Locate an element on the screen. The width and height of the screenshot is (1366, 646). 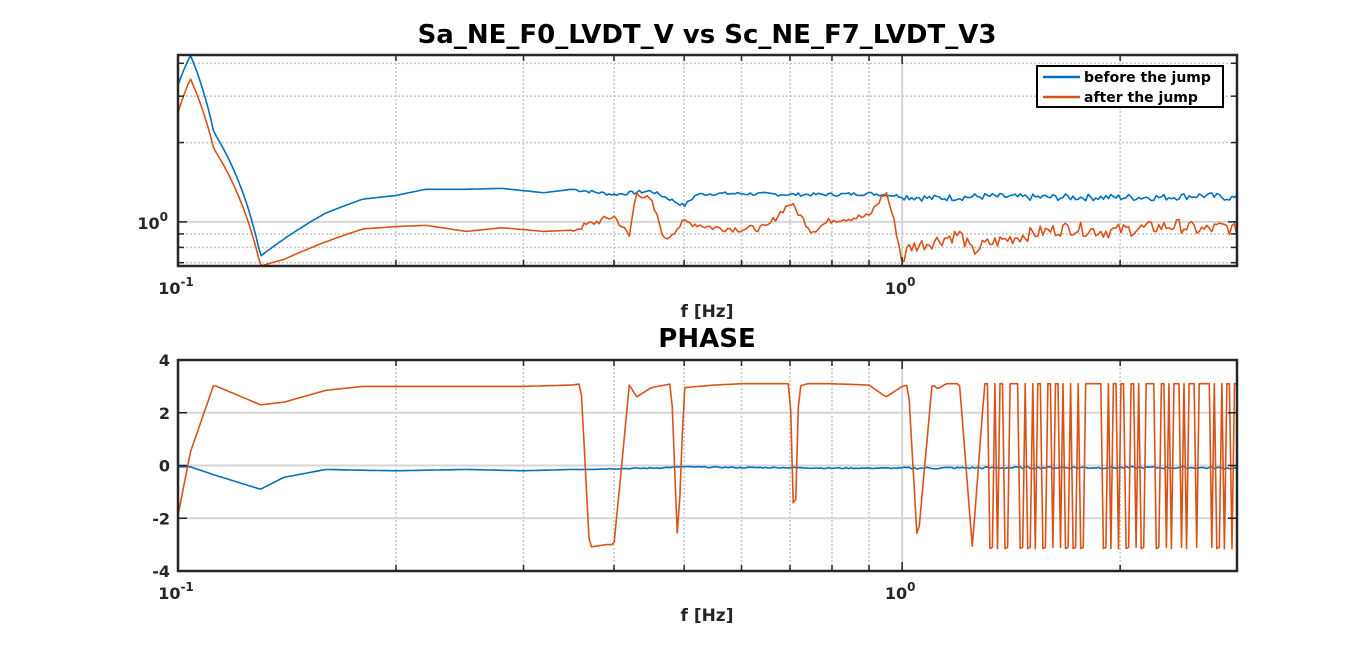
y-tick-label: 0 is located at coordinates (164, 466).